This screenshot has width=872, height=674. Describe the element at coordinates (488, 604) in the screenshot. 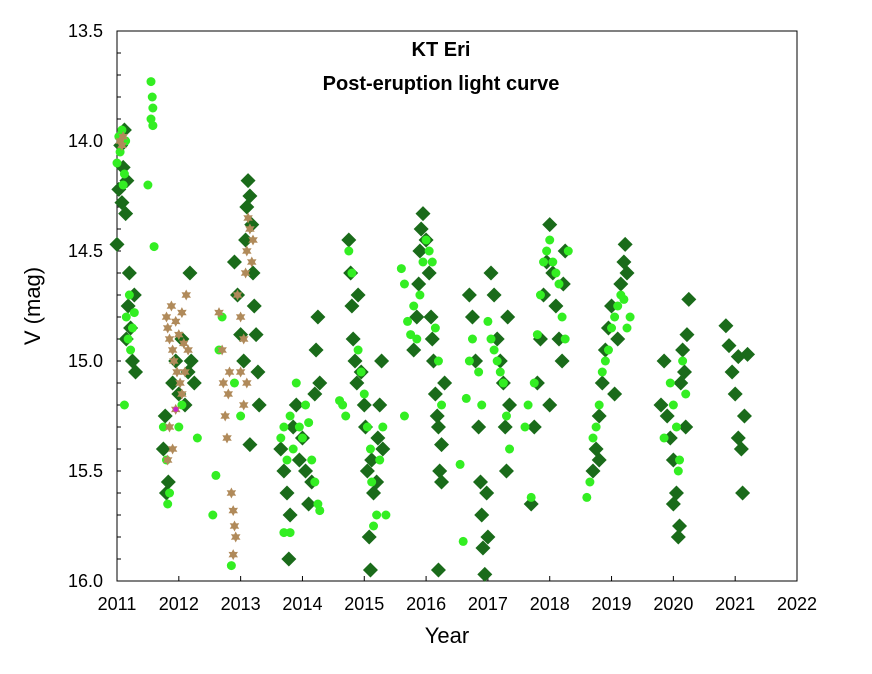

I see `x-tick-label: 2017` at that location.